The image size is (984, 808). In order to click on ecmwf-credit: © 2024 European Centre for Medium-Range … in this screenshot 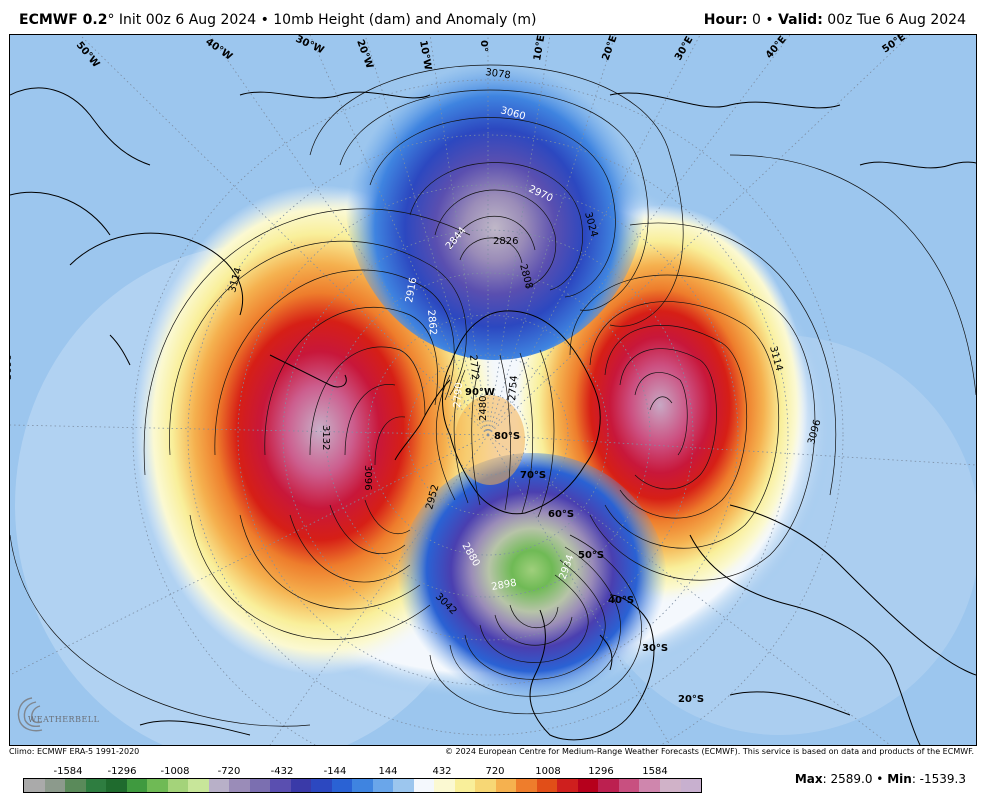, I will do `click(709, 751)`.